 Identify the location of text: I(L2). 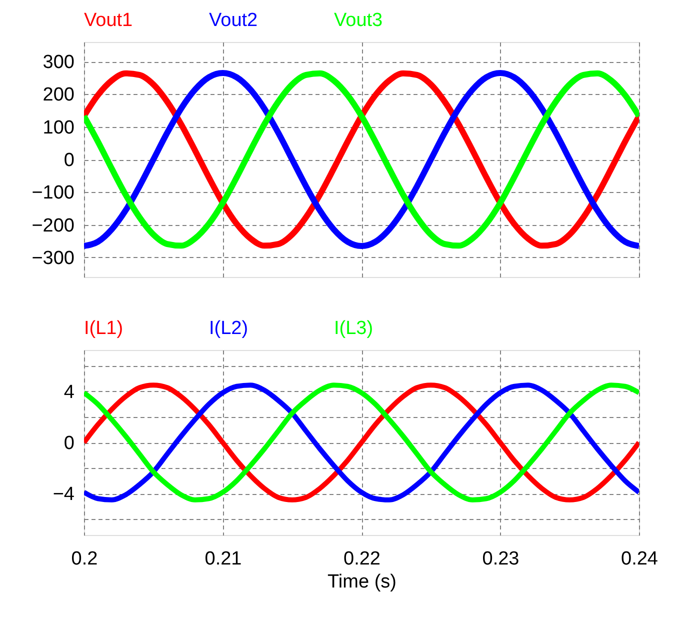
(228, 328).